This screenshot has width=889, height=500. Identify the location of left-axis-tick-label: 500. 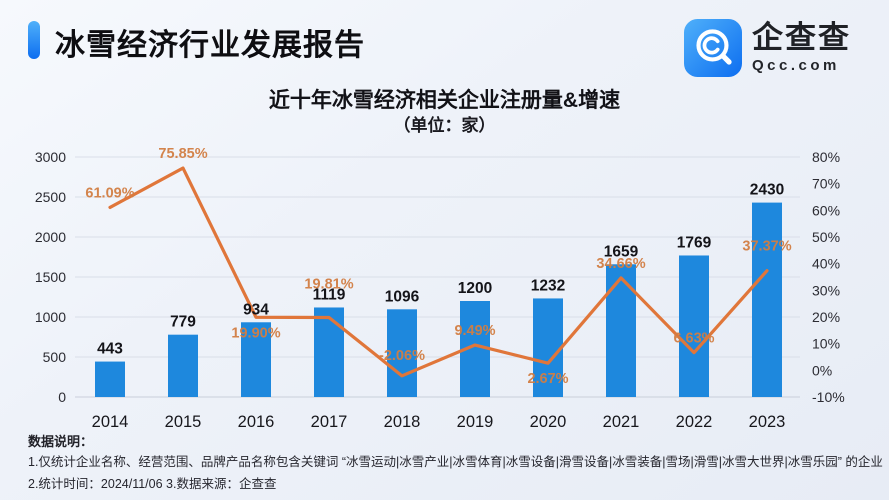
(55, 357).